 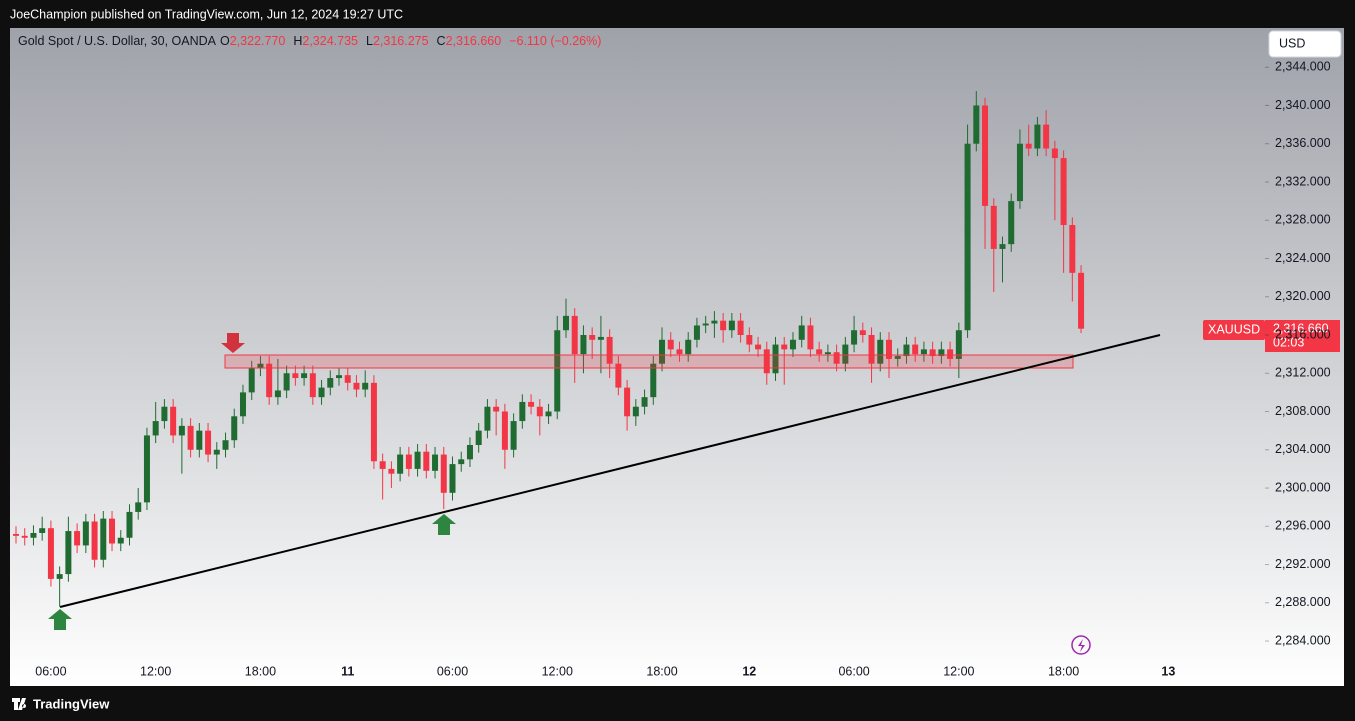 What do you see at coordinates (1305, 44) in the screenshot?
I see `currency-button` at bounding box center [1305, 44].